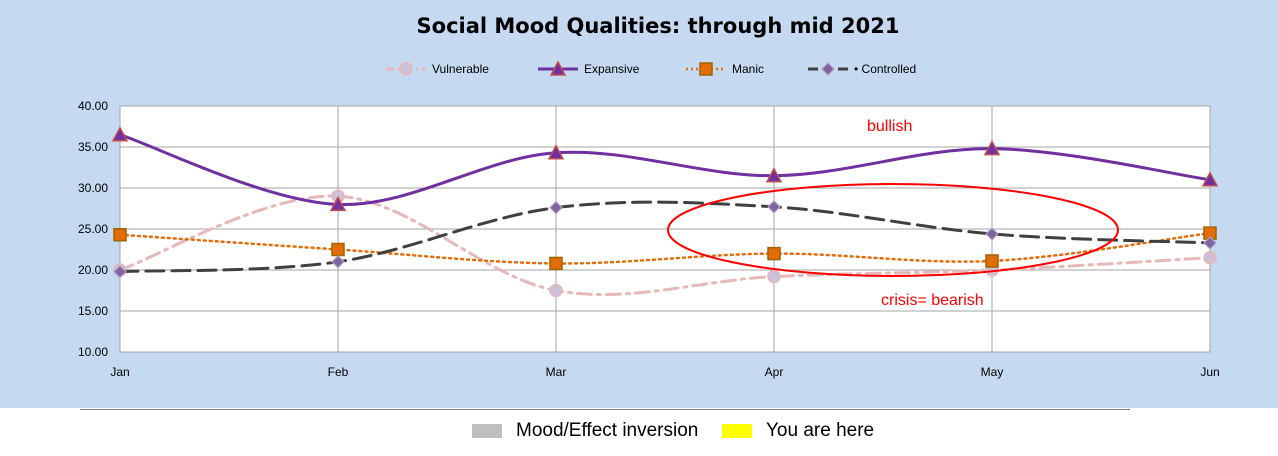 Image resolution: width=1278 pixels, height=456 pixels. I want to click on series-line-controlled, so click(665, 237).